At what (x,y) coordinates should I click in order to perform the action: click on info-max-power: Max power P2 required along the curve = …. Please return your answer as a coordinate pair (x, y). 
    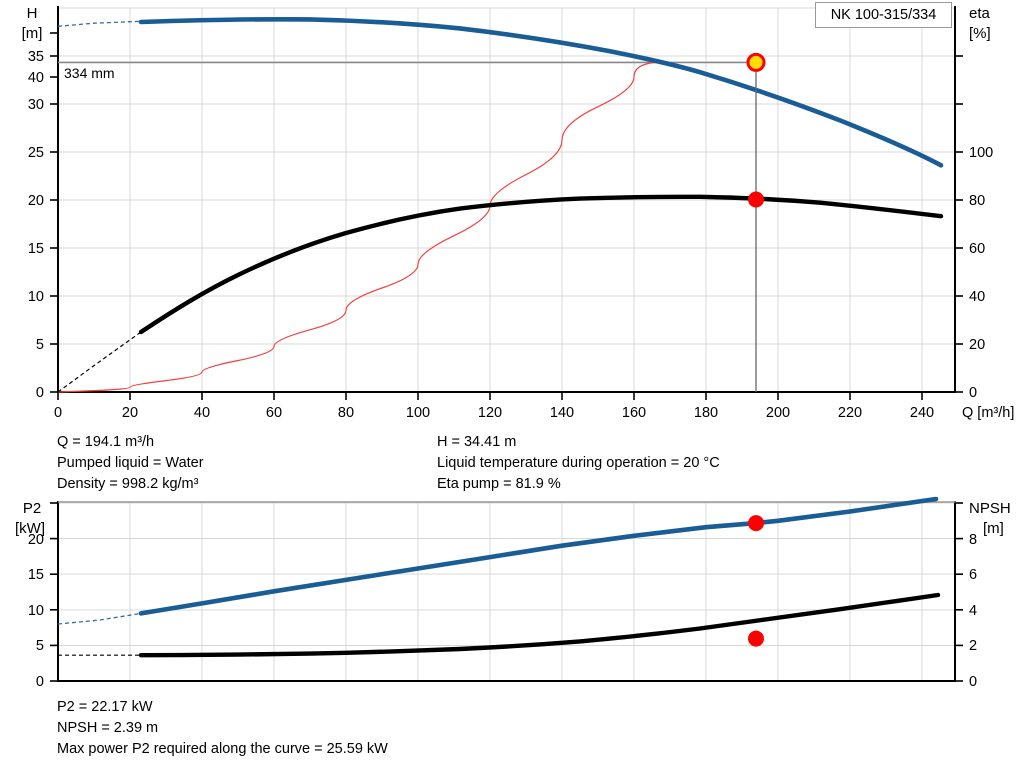
    Looking at the image, I should click on (222, 749).